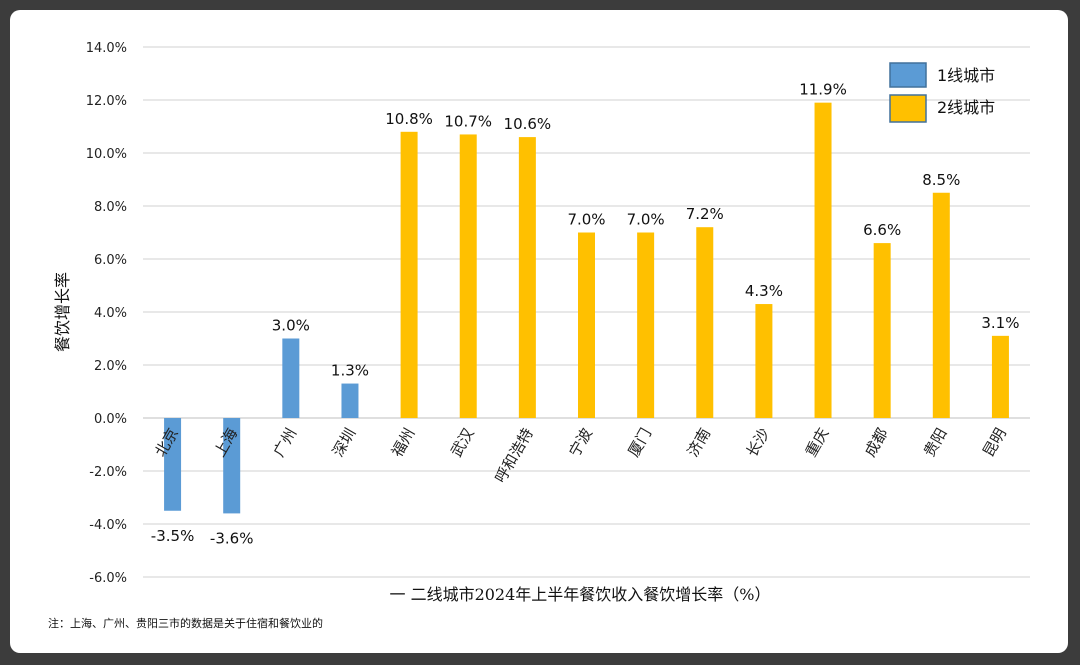 The image size is (1080, 665). What do you see at coordinates (462, 442) in the screenshot?
I see `category-label: 武汉` at bounding box center [462, 442].